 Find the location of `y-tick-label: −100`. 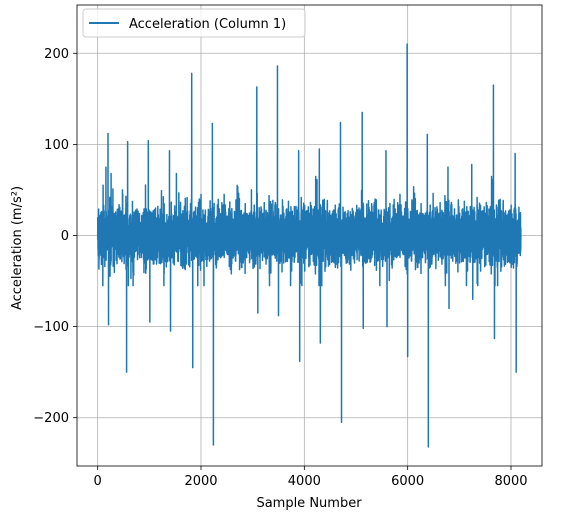

y-tick-label: −100 is located at coordinates (51, 327).